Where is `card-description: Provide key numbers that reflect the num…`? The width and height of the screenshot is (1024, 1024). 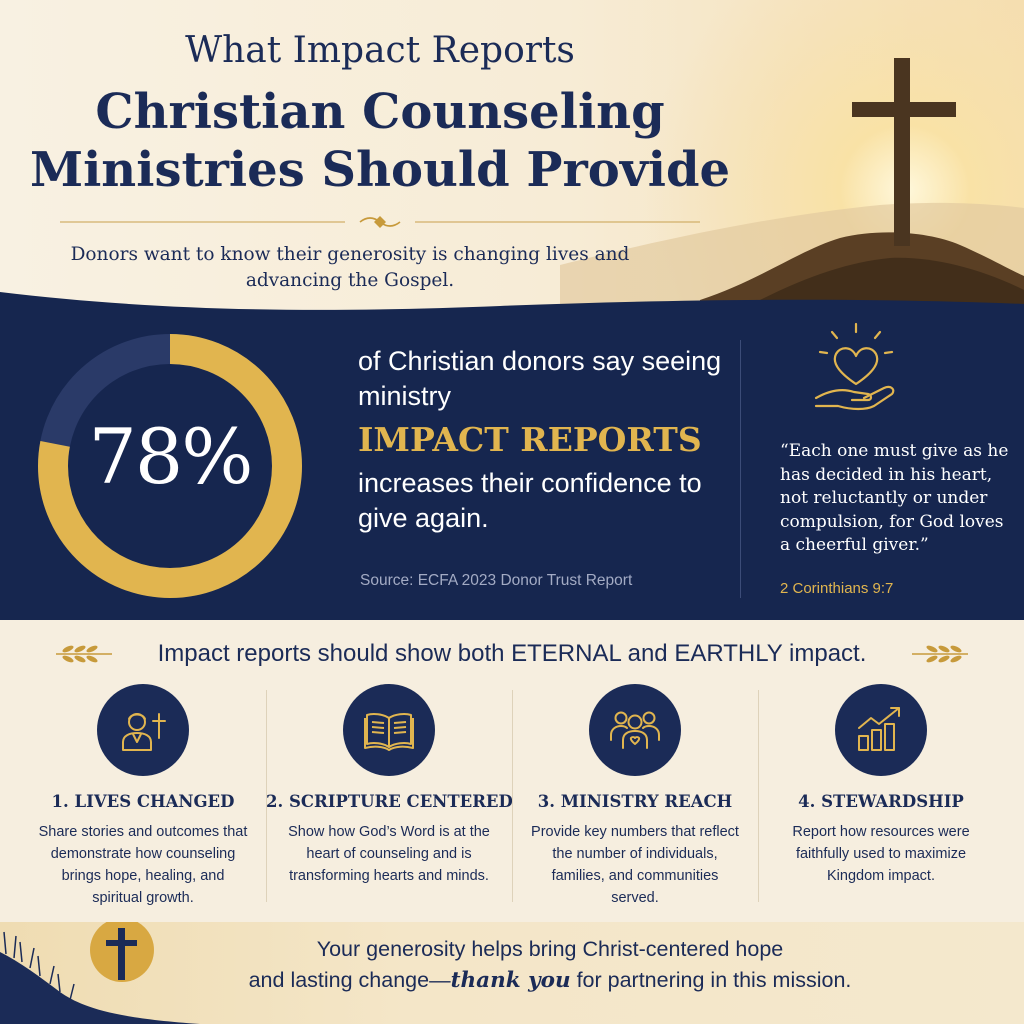
card-description: Provide key numbers that reflect the num… is located at coordinates (635, 865).